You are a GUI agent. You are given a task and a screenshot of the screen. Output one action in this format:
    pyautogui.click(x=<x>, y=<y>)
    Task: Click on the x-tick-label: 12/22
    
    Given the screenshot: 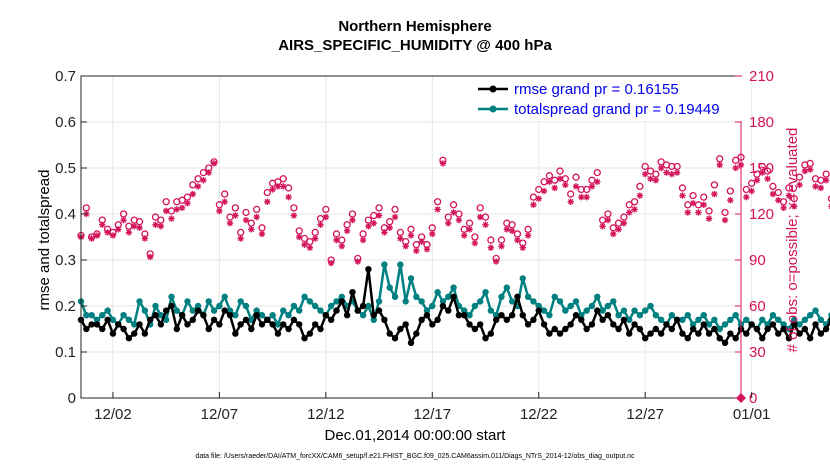 What is the action you would take?
    pyautogui.click(x=539, y=414)
    